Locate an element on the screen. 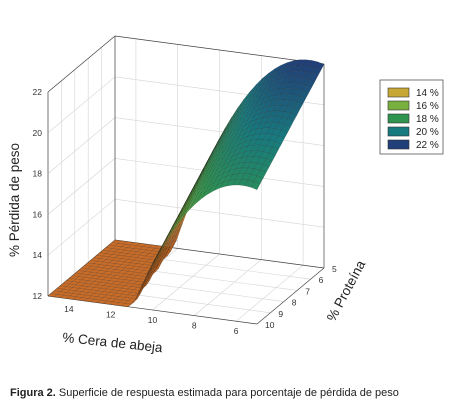 This screenshot has height=420, width=458. x-tick-label: 14 is located at coordinates (69, 309).